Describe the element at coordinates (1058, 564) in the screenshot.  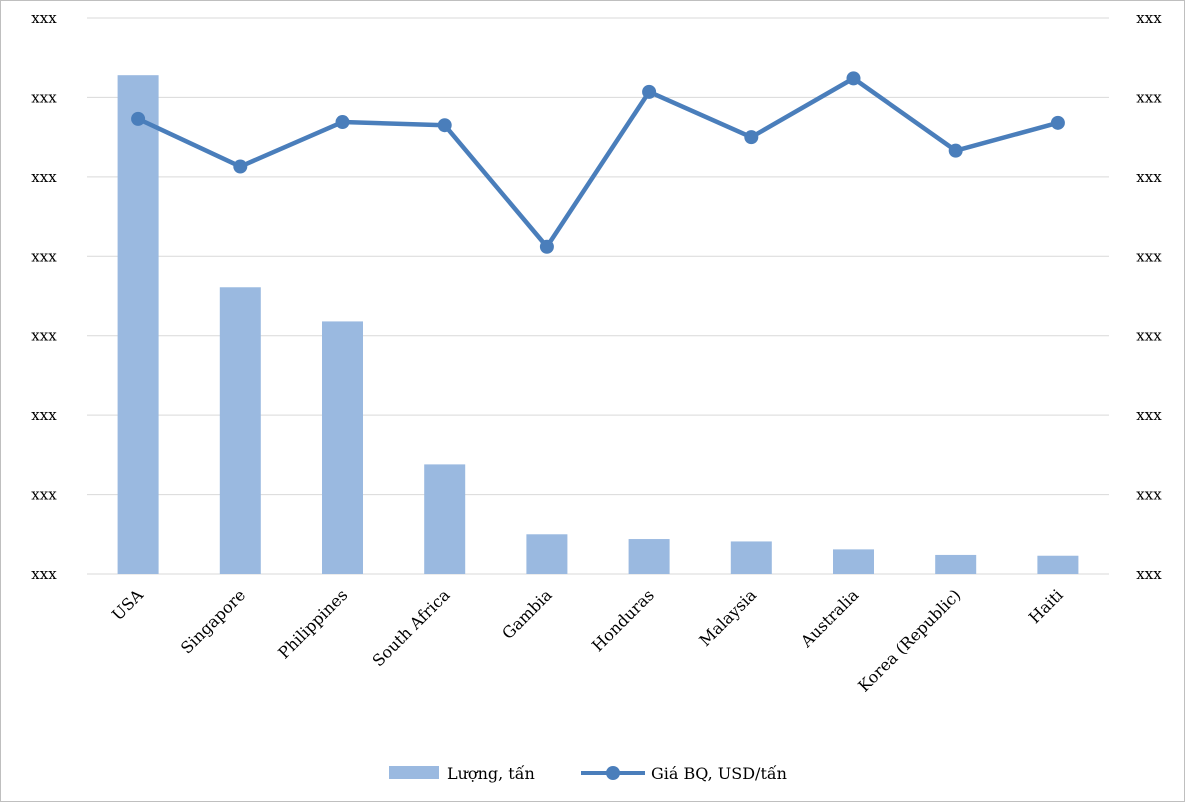
I see `bar-haiti` at that location.